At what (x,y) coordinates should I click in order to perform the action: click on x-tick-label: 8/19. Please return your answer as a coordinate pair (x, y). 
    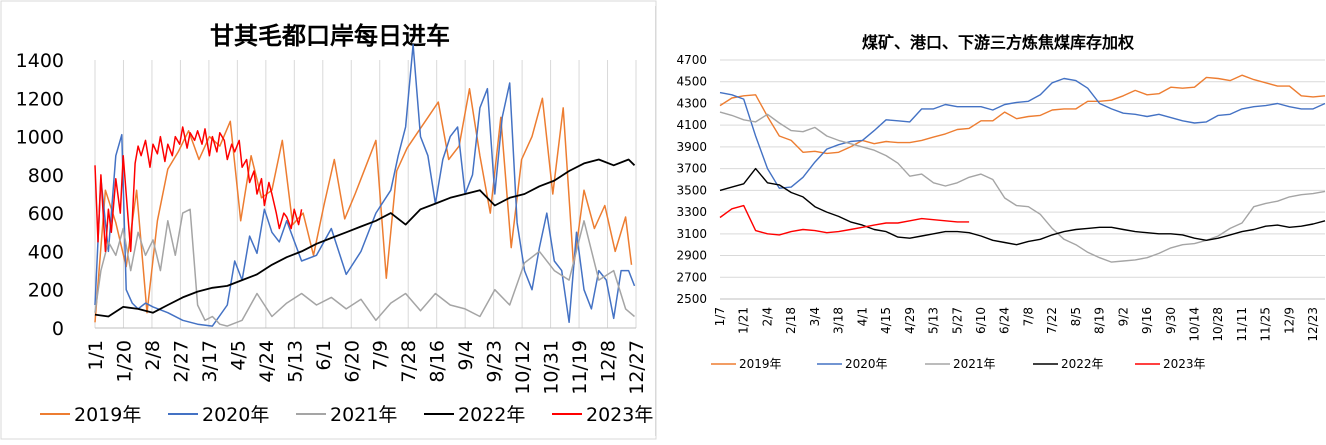
    Looking at the image, I should click on (1100, 320).